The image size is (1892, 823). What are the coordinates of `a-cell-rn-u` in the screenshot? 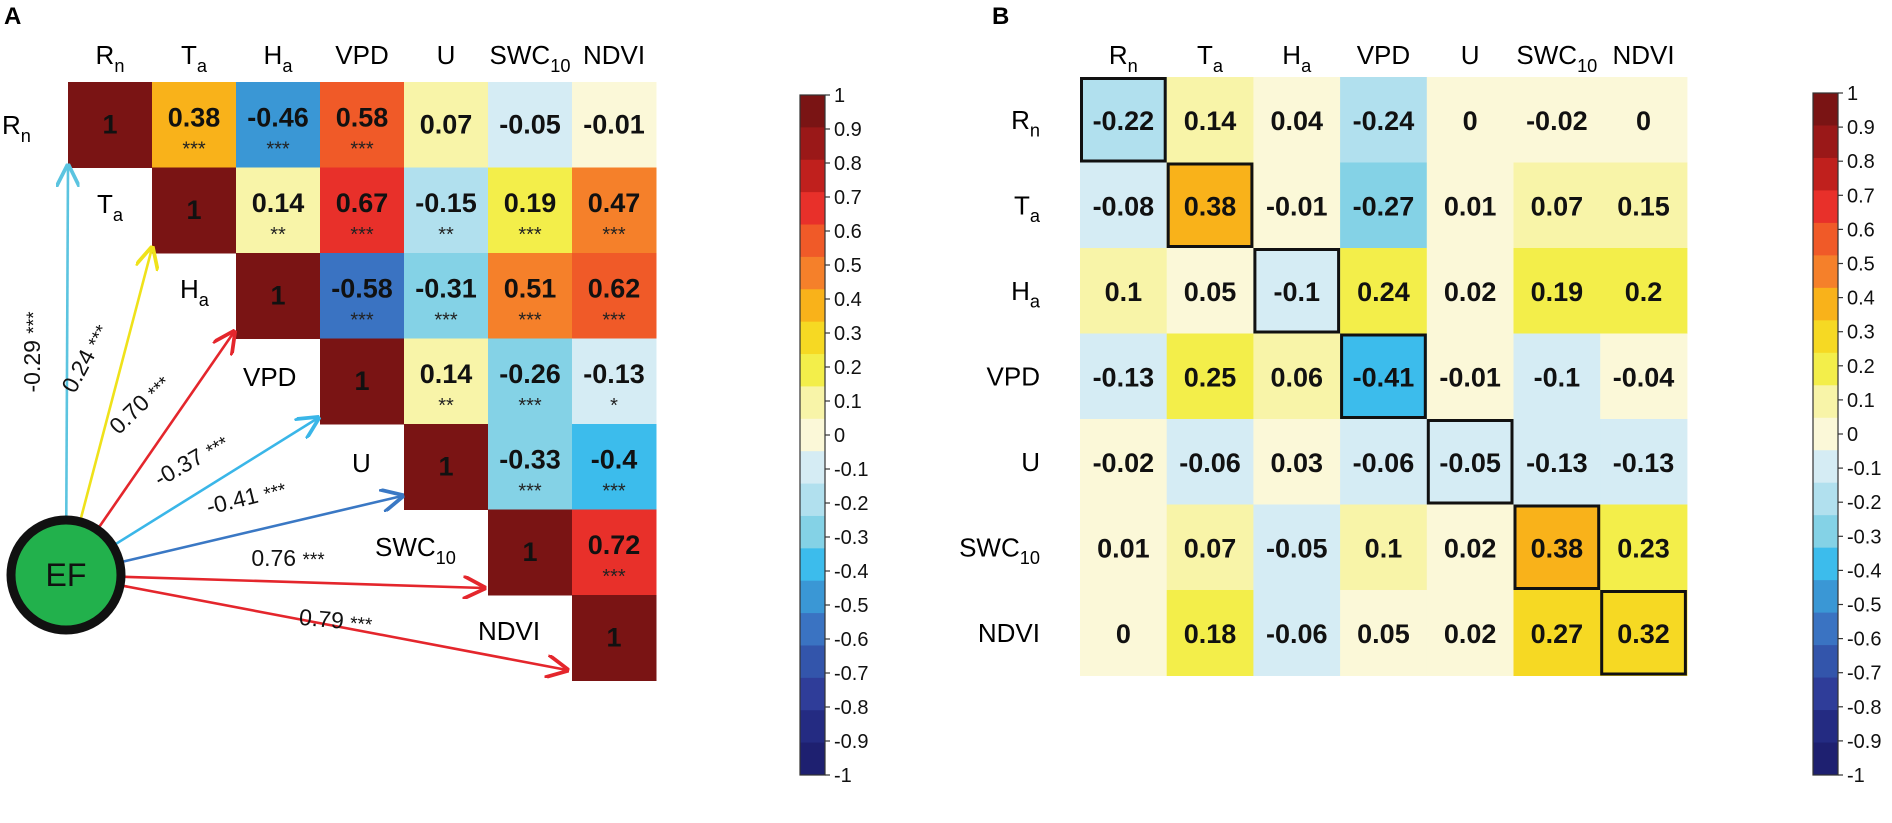 It's located at (446, 125).